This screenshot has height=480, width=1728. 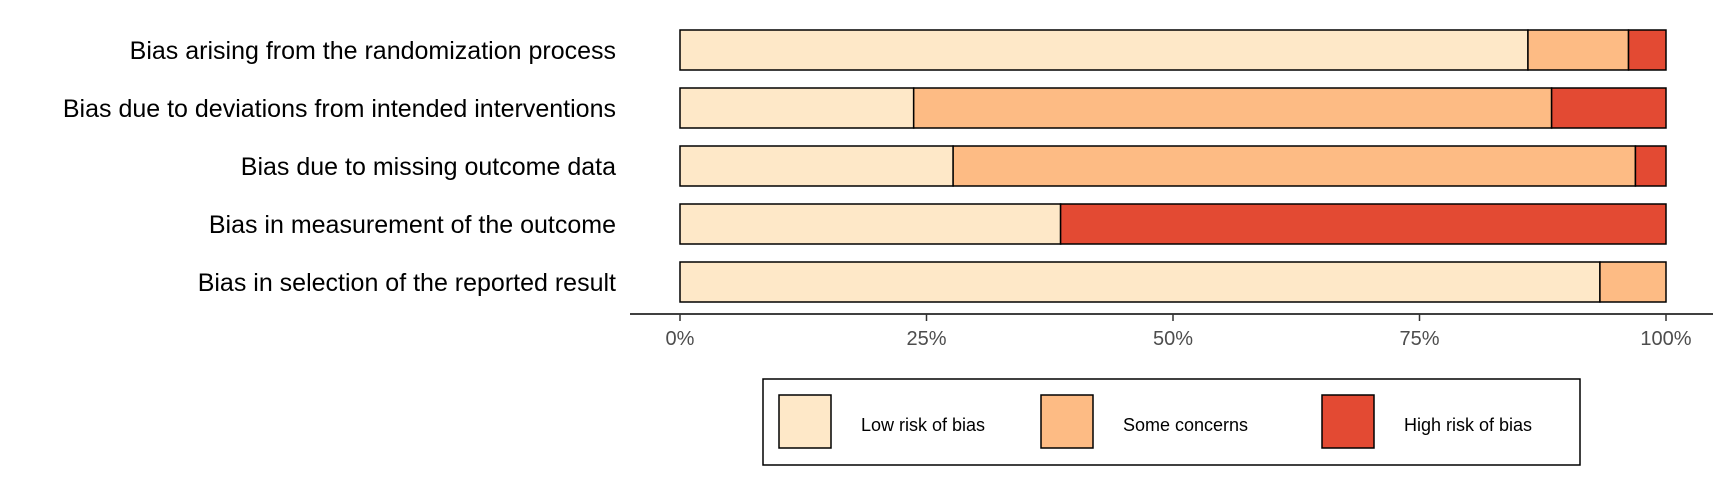 What do you see at coordinates (1419, 339) in the screenshot?
I see `x-tick-label: 75%` at bounding box center [1419, 339].